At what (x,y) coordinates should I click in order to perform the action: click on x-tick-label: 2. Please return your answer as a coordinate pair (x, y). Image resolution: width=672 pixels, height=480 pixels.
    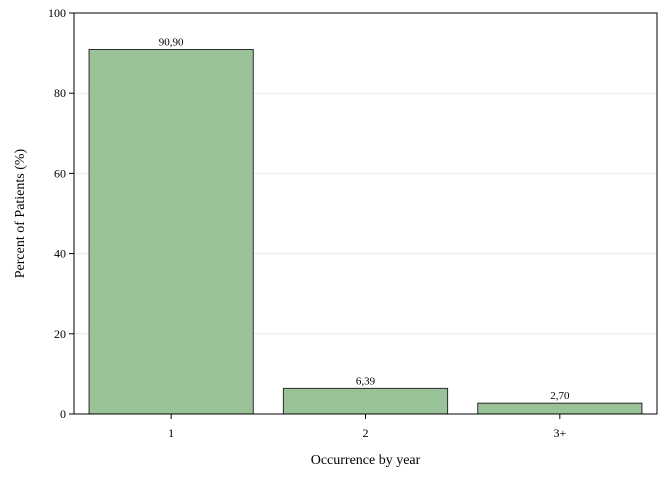
    Looking at the image, I should click on (366, 433).